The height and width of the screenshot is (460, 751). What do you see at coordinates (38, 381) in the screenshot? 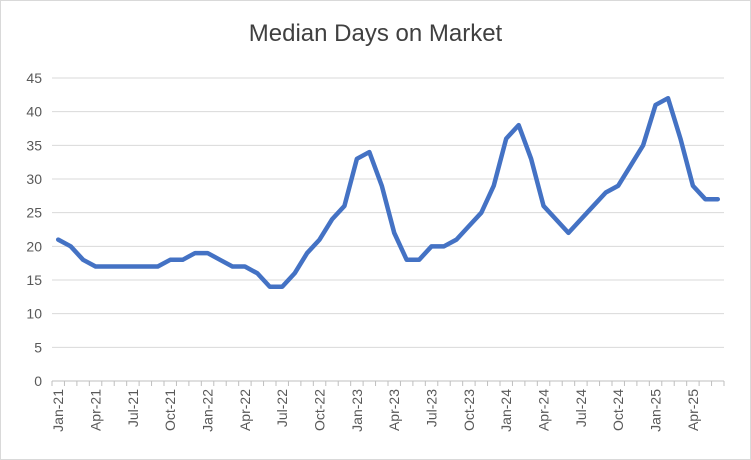
I see `y-tick-label: 0` at bounding box center [38, 381].